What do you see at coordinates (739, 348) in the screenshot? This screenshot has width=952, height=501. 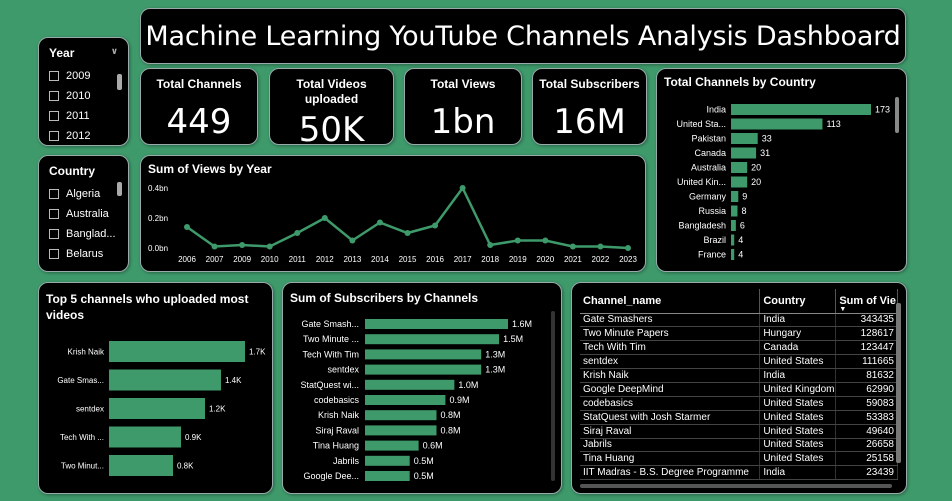 I see `table-row: Tech With Tim Canada 123447` at bounding box center [739, 348].